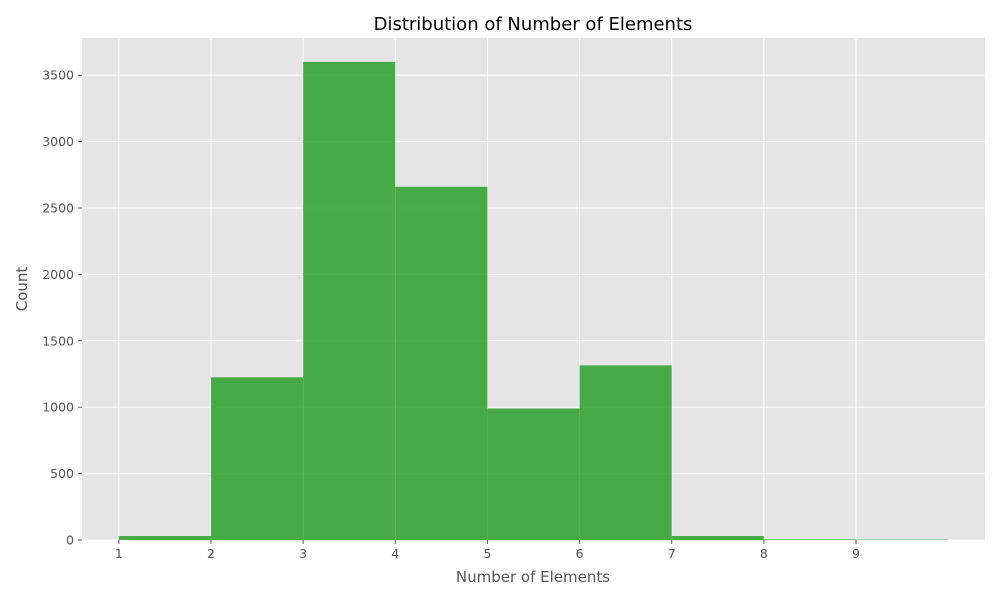 The width and height of the screenshot is (1000, 600). Describe the element at coordinates (58, 207) in the screenshot. I see `y-tick-label: 2500` at that location.